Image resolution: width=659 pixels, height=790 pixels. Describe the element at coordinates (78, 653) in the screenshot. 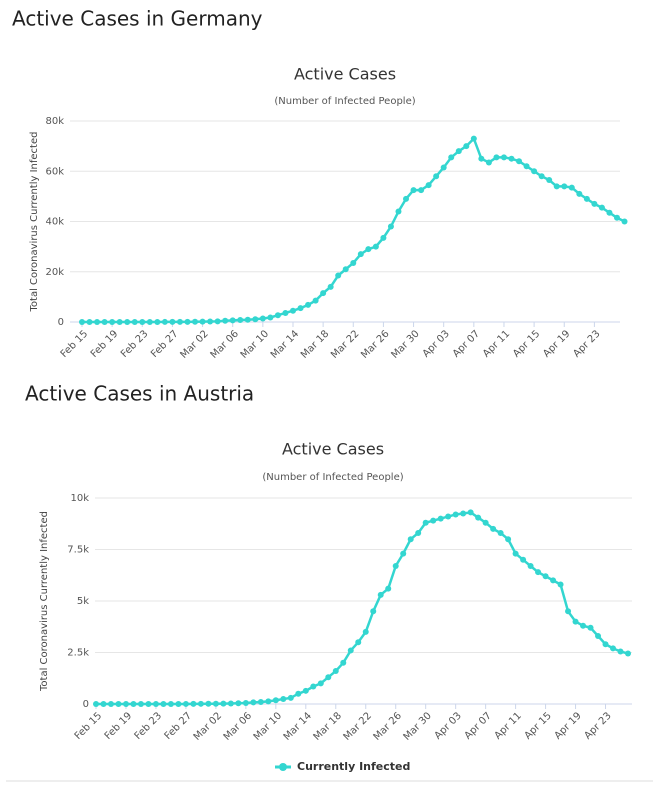

I see `y-tick-label: 2.5k` at that location.